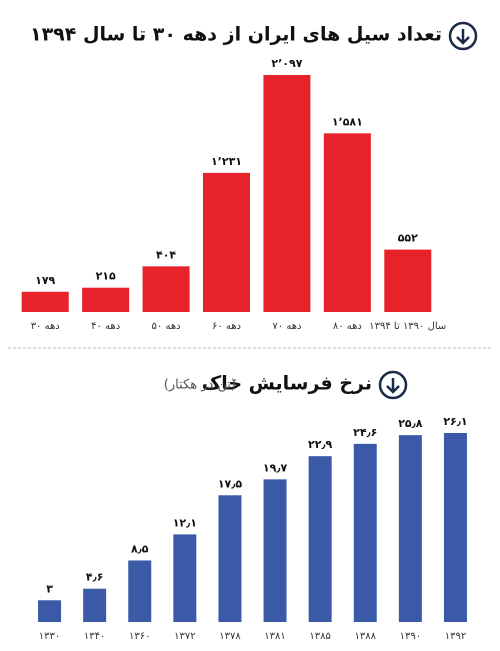 This screenshot has width=500, height=651. What do you see at coordinates (106, 276) in the screenshot?
I see `value-label: ۲۱۵` at bounding box center [106, 276].